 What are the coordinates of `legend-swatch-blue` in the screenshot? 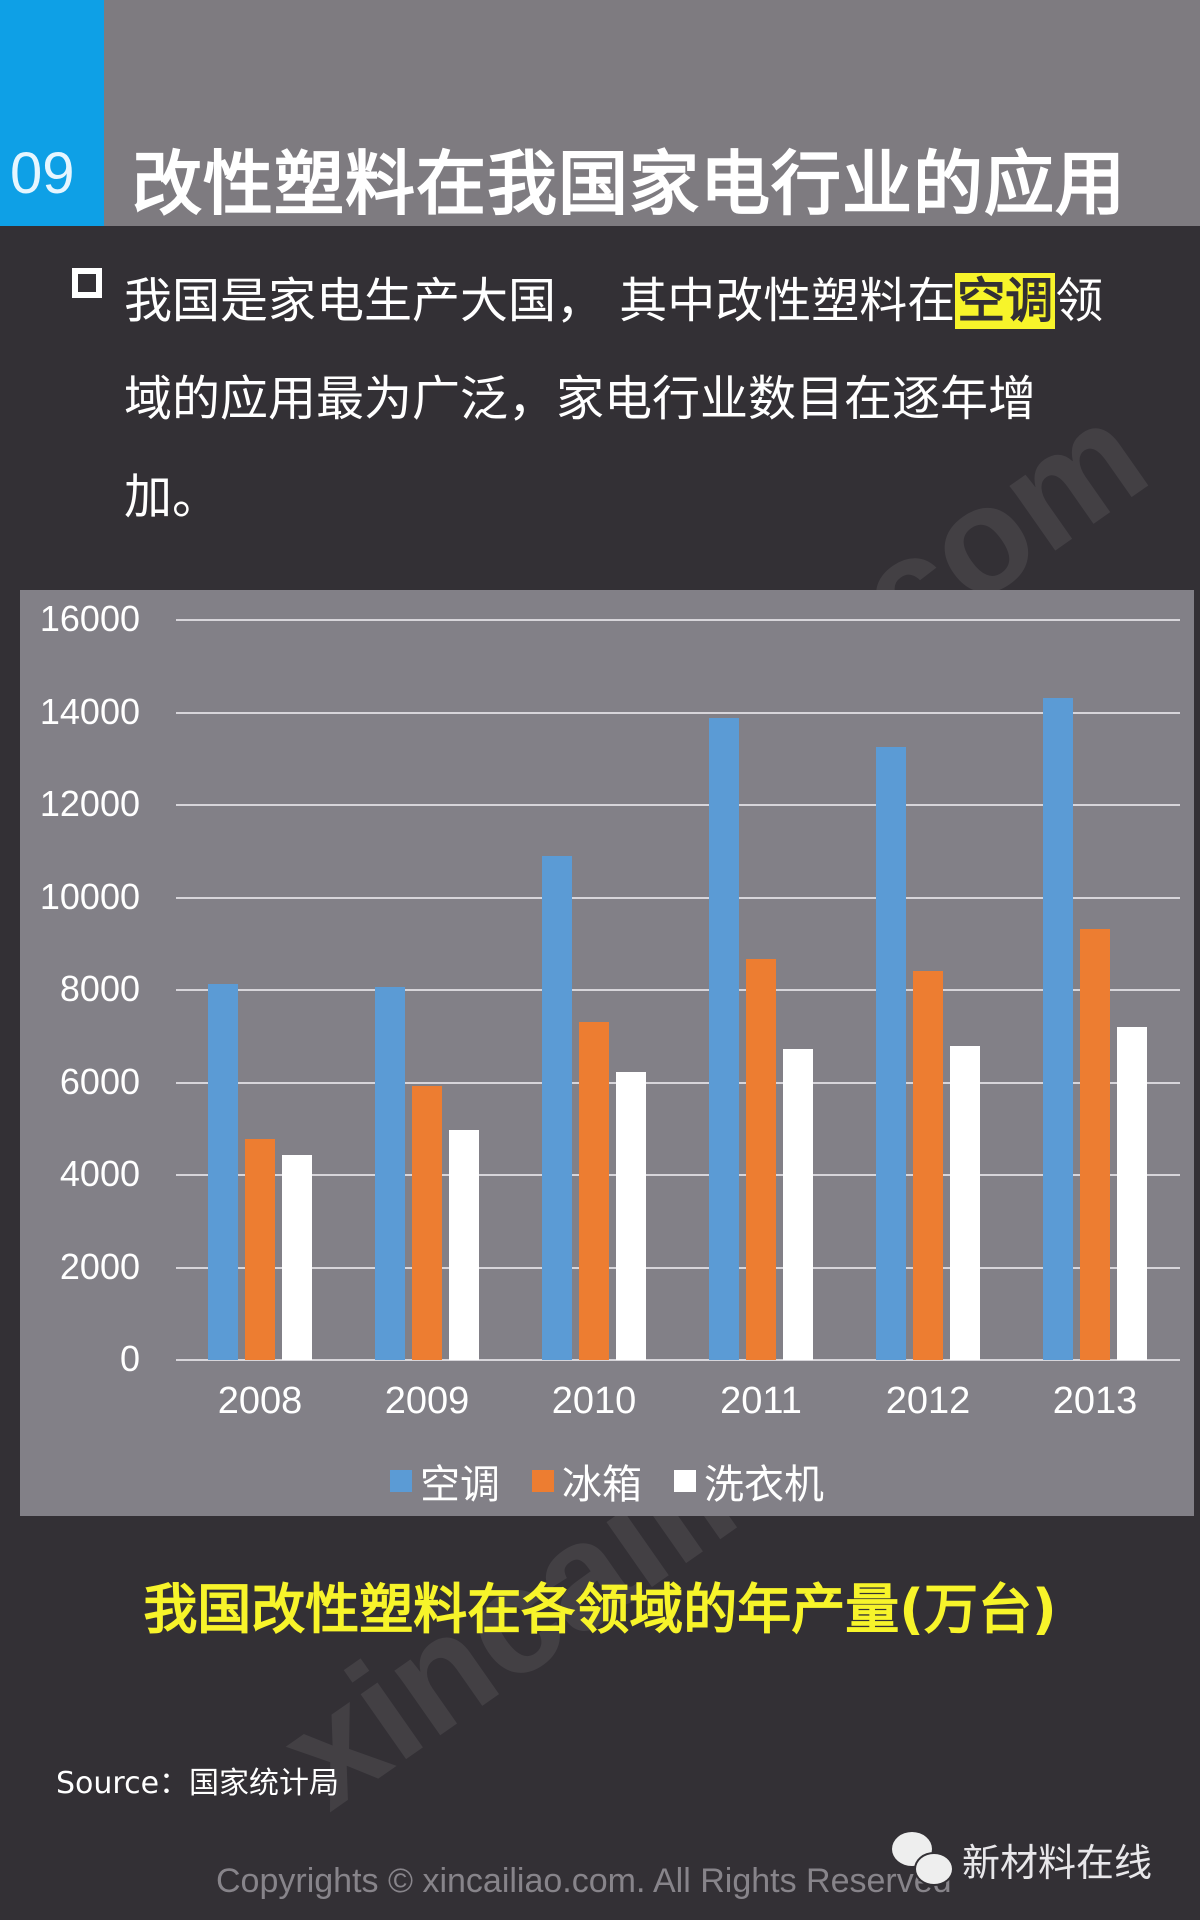 It's located at (401, 1481).